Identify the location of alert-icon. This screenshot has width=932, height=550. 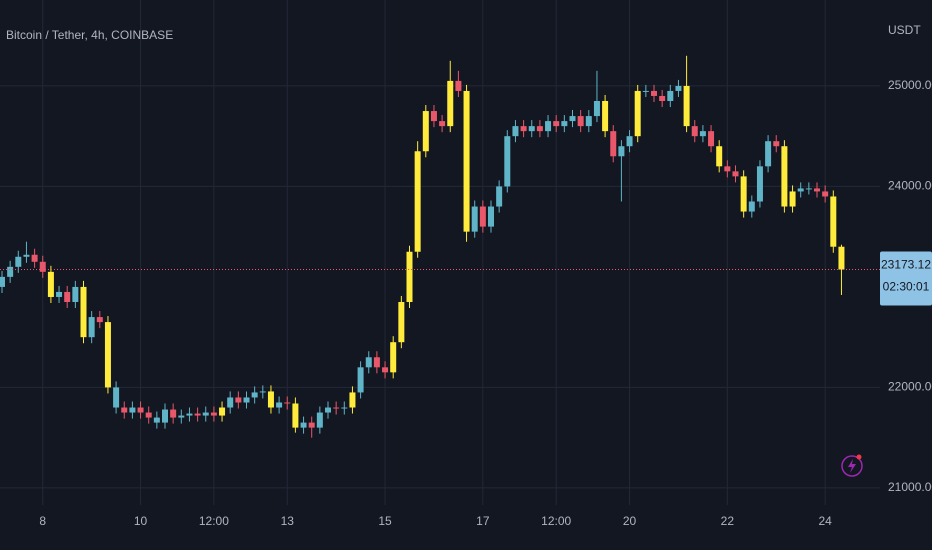
(852, 465).